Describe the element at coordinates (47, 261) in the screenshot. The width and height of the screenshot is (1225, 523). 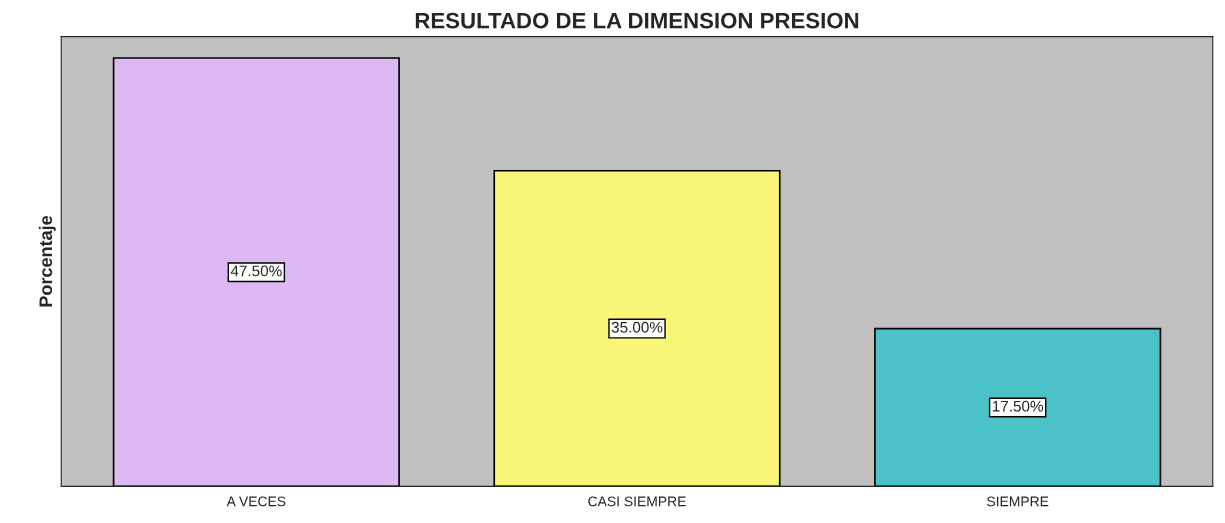
I see `y-axis-title: Porcentaje` at that location.